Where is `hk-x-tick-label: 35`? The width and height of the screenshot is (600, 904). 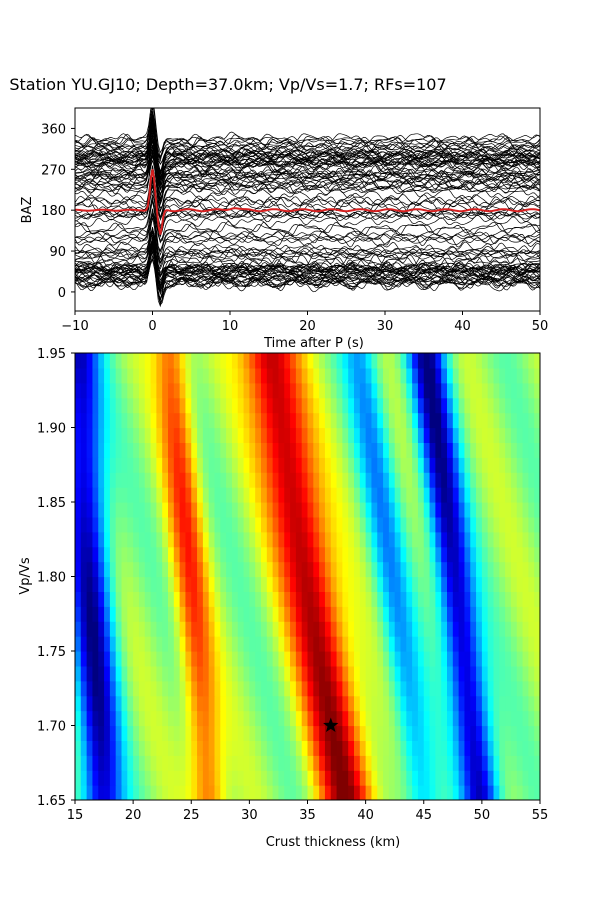 hk-x-tick-label: 35 is located at coordinates (307, 815).